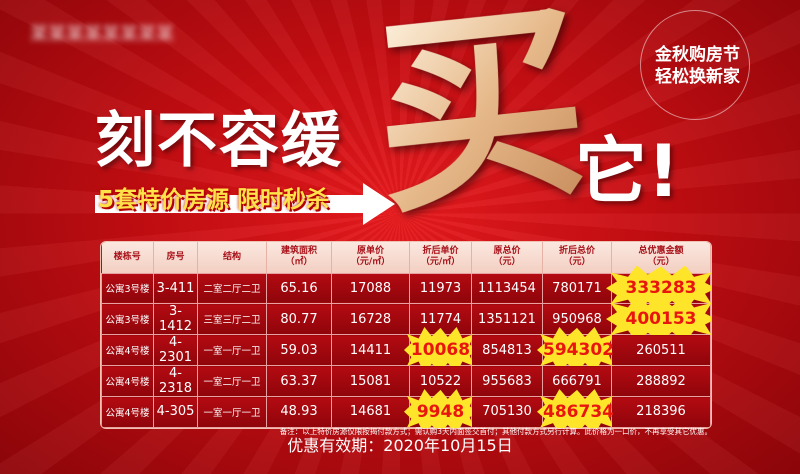  What do you see at coordinates (577, 319) in the screenshot?
I see `cell-value: 950968` at bounding box center [577, 319].